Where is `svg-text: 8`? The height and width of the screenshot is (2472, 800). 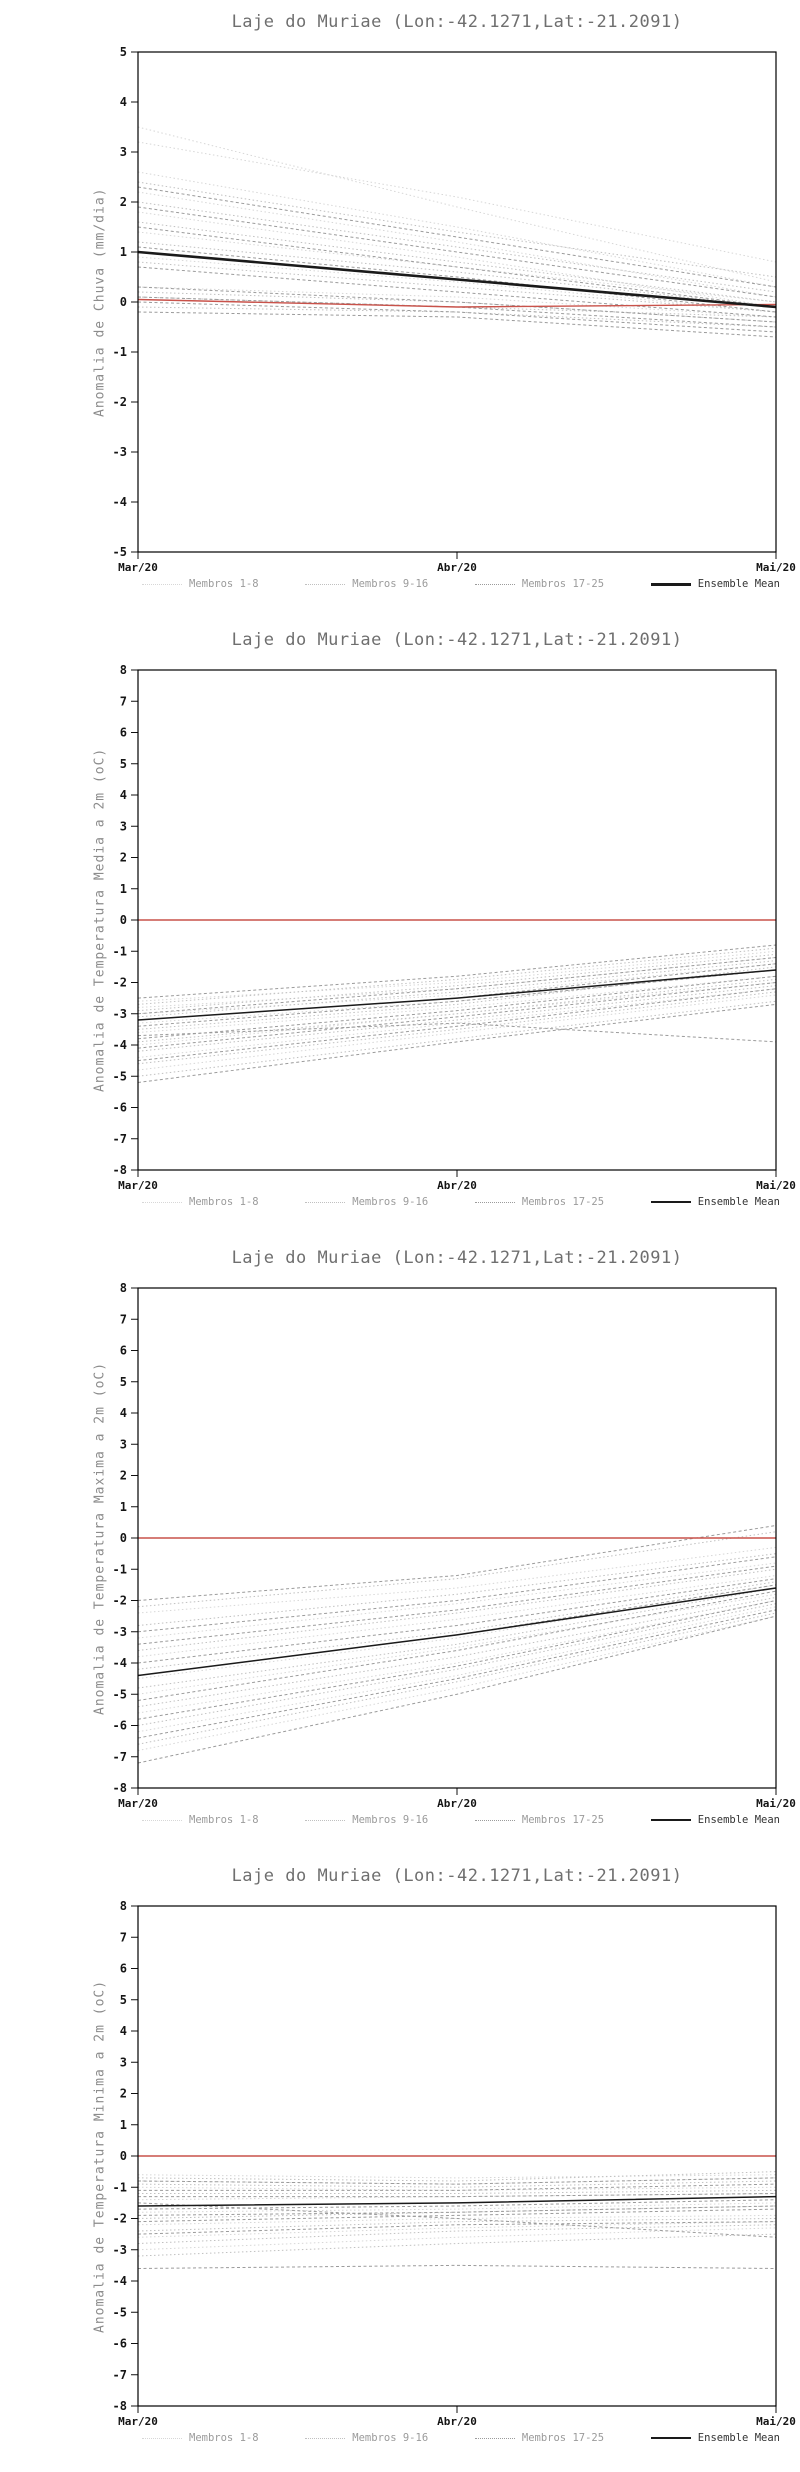 svg-text: 8 is located at coordinates (123, 1288).